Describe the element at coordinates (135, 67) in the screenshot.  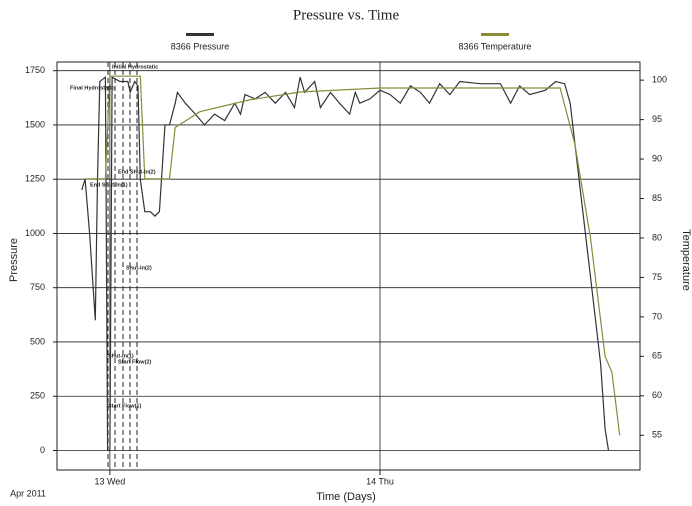
I see `annotation: Initial Hydrostatic` at that location.